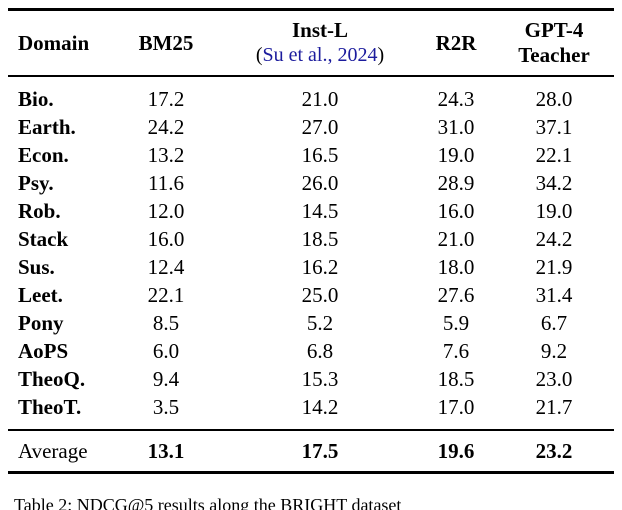 The image size is (622, 510). What do you see at coordinates (54, 43) in the screenshot?
I see `col-header-domain: Domain` at bounding box center [54, 43].